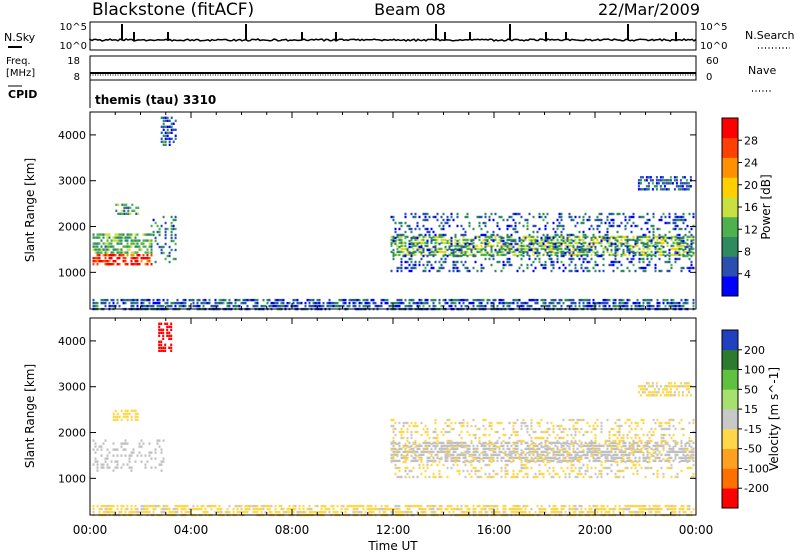 This screenshot has width=800, height=554. Describe the element at coordinates (73, 46) in the screenshot. I see `nsky-bottom-label: 10^0` at that location.